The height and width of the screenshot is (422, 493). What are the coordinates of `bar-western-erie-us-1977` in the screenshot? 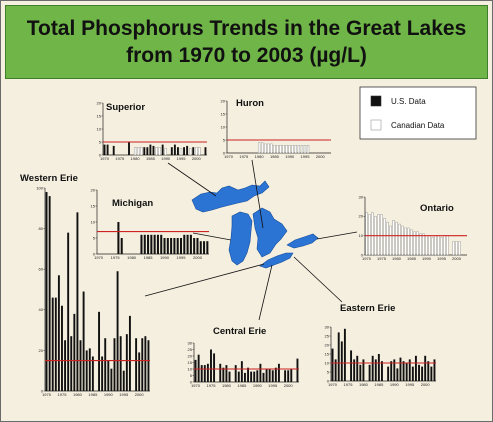 It's located at (68, 311).